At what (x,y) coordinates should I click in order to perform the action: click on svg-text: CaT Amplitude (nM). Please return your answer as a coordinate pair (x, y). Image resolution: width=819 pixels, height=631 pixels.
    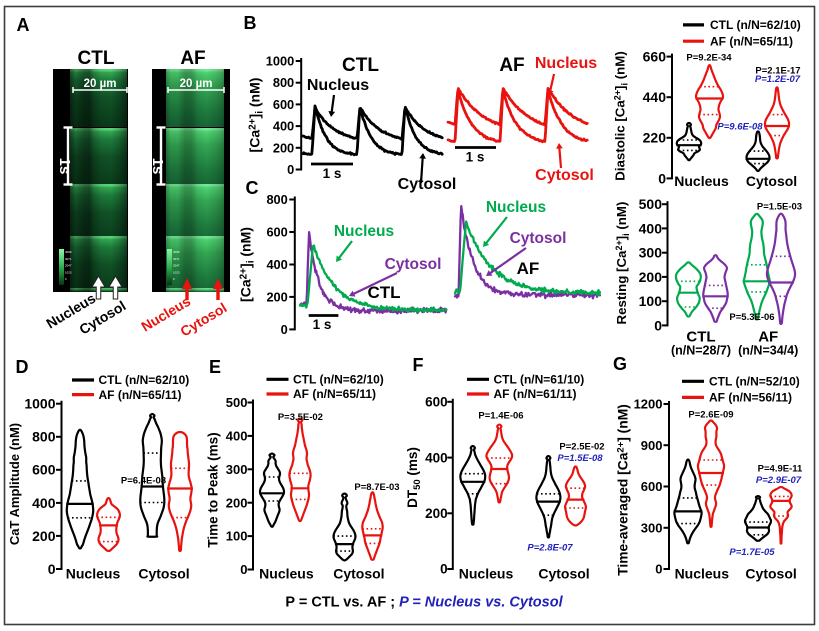
    Looking at the image, I should click on (14, 484).